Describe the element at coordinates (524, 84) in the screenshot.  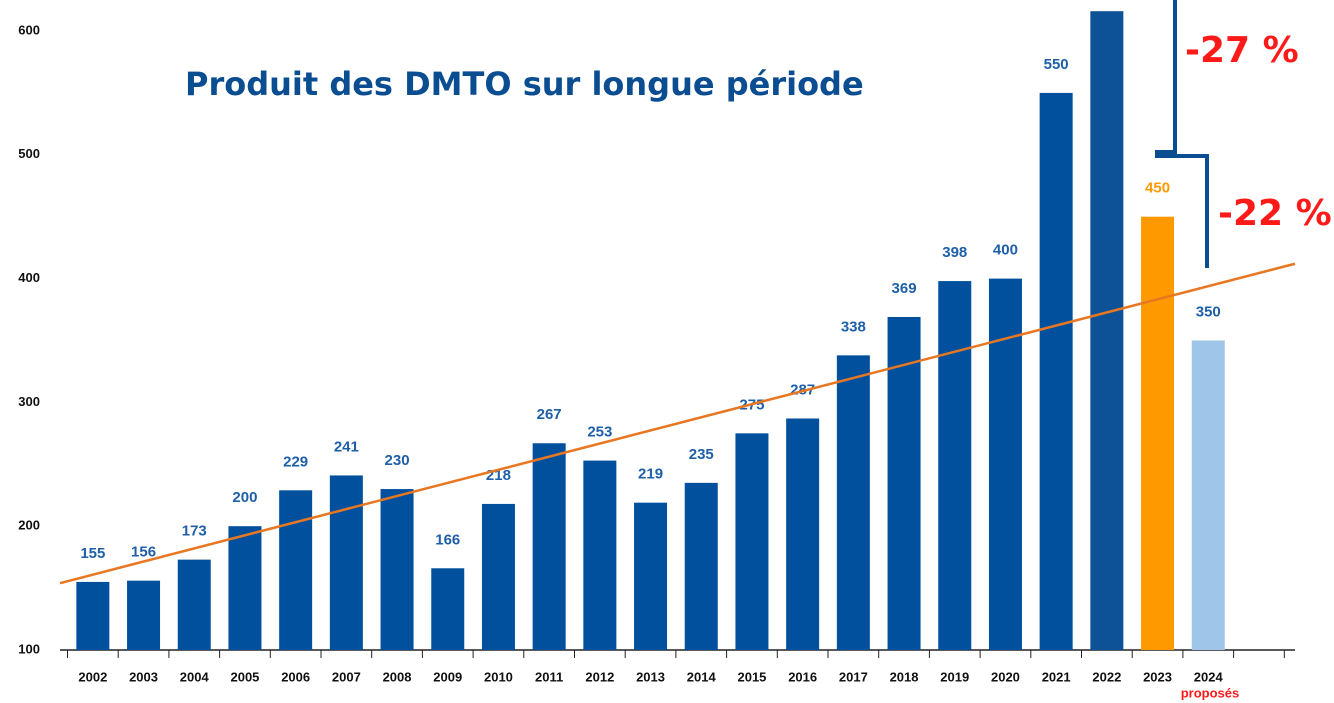
I see `chart-title: Produit des DMTO sur longue période` at that location.